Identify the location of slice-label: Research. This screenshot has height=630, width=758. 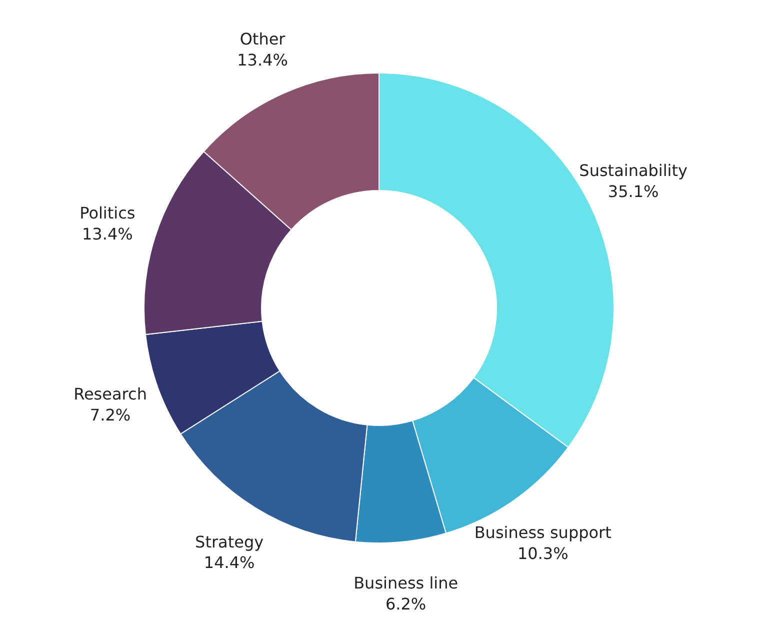
(110, 394).